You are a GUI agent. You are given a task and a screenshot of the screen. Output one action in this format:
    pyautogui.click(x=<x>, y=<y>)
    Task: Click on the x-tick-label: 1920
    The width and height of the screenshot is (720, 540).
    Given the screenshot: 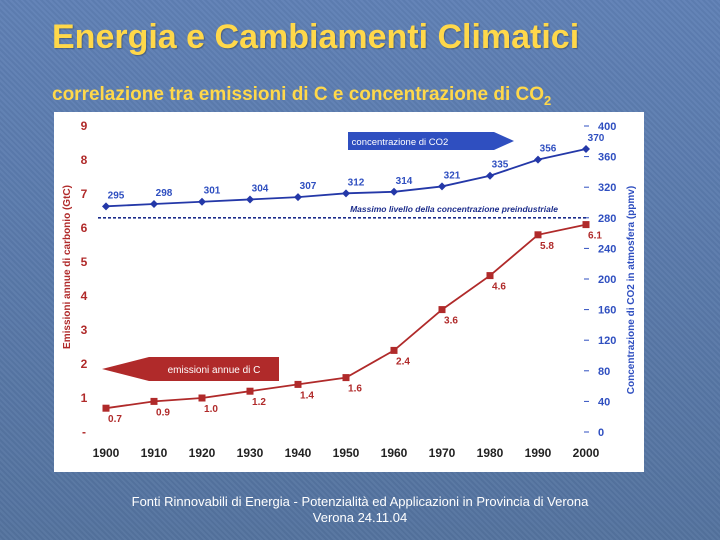 What is the action you would take?
    pyautogui.click(x=202, y=453)
    